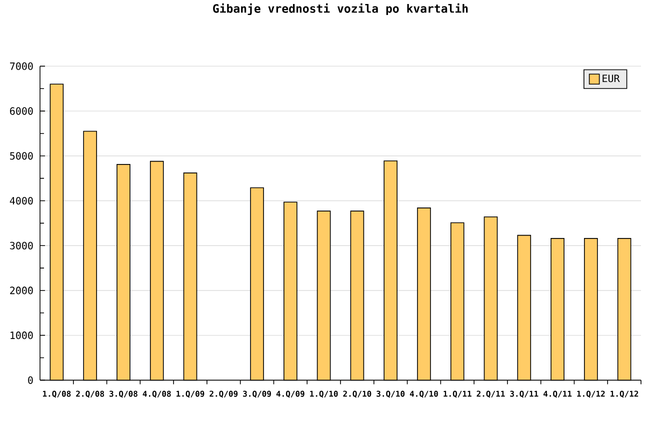  Describe the element at coordinates (390, 394) in the screenshot. I see `x-tick-label: 3.Q/10` at that location.